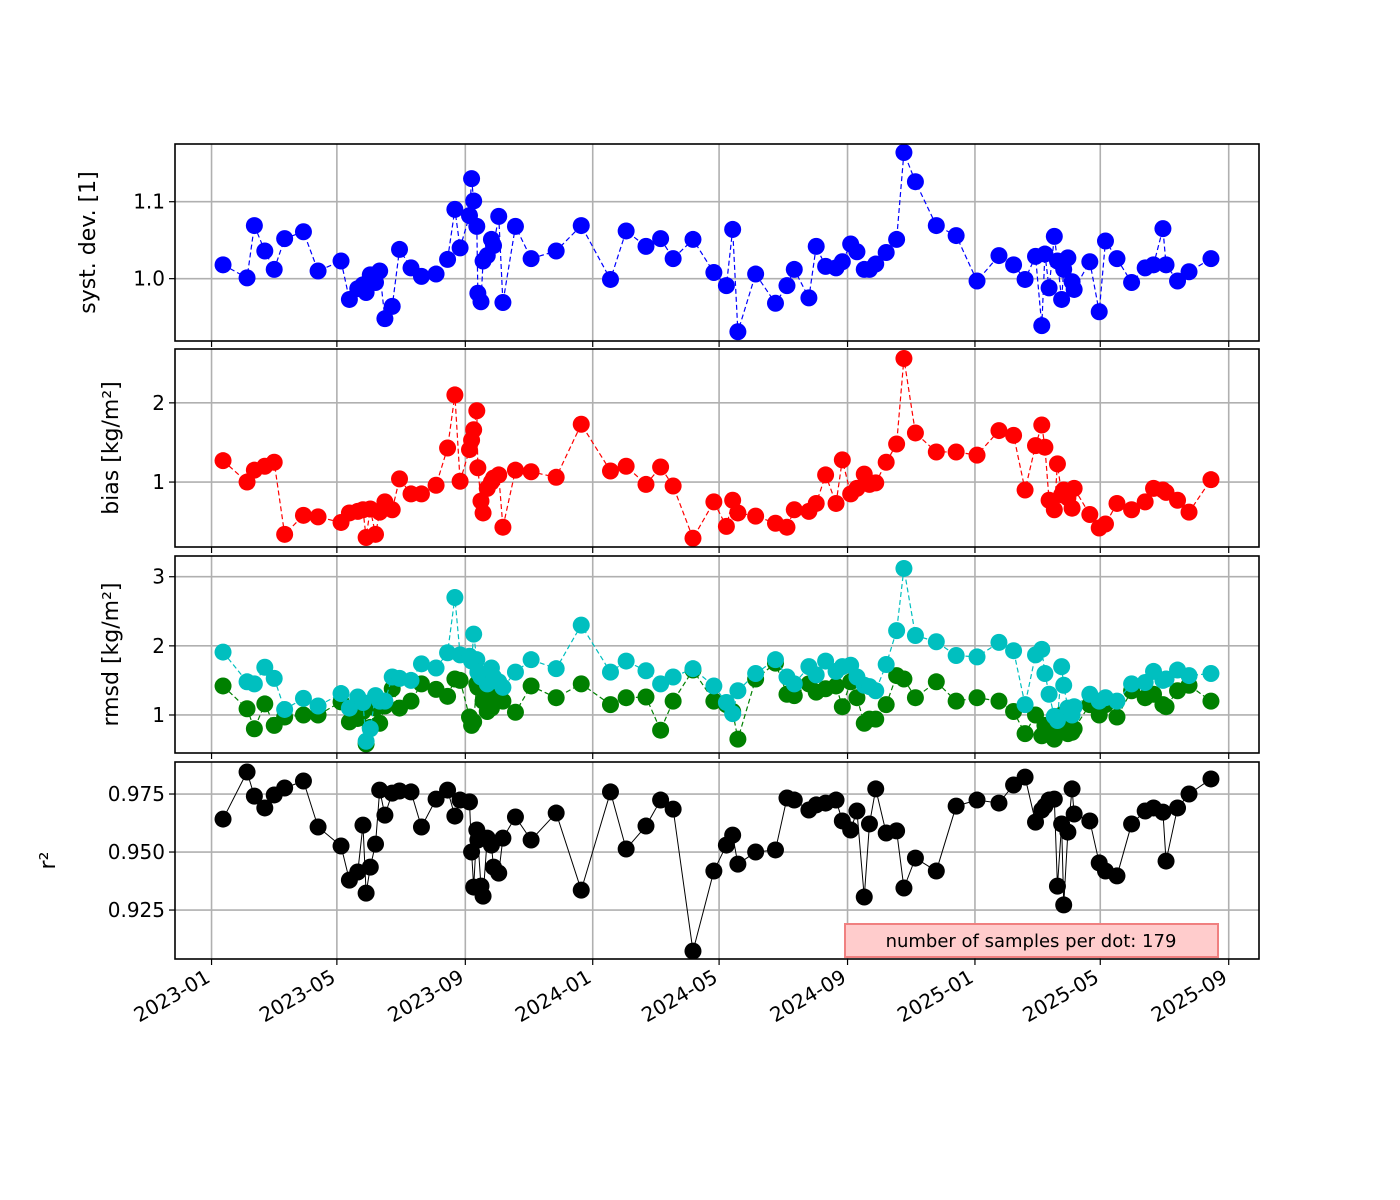 The height and width of the screenshot is (1200, 1400). I want to click on y-axis-label: r², so click(48, 861).